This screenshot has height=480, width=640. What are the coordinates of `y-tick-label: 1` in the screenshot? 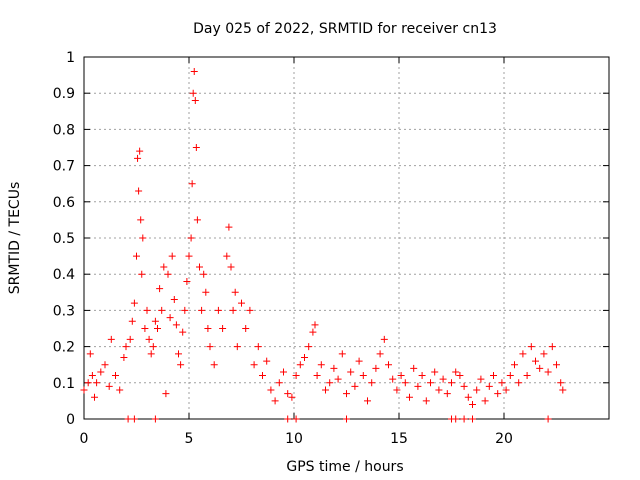 It's located at (70, 58).